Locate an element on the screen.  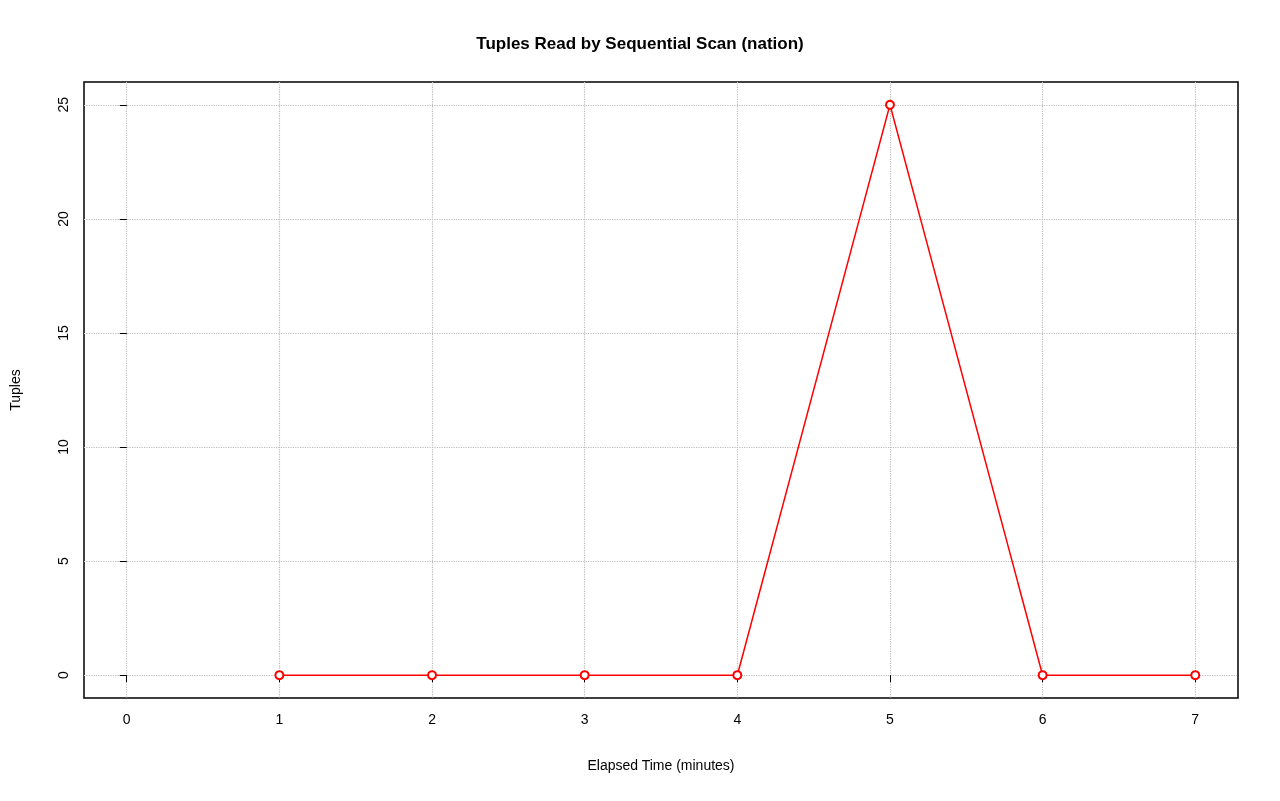
x-tick-label: 7 is located at coordinates (1195, 719).